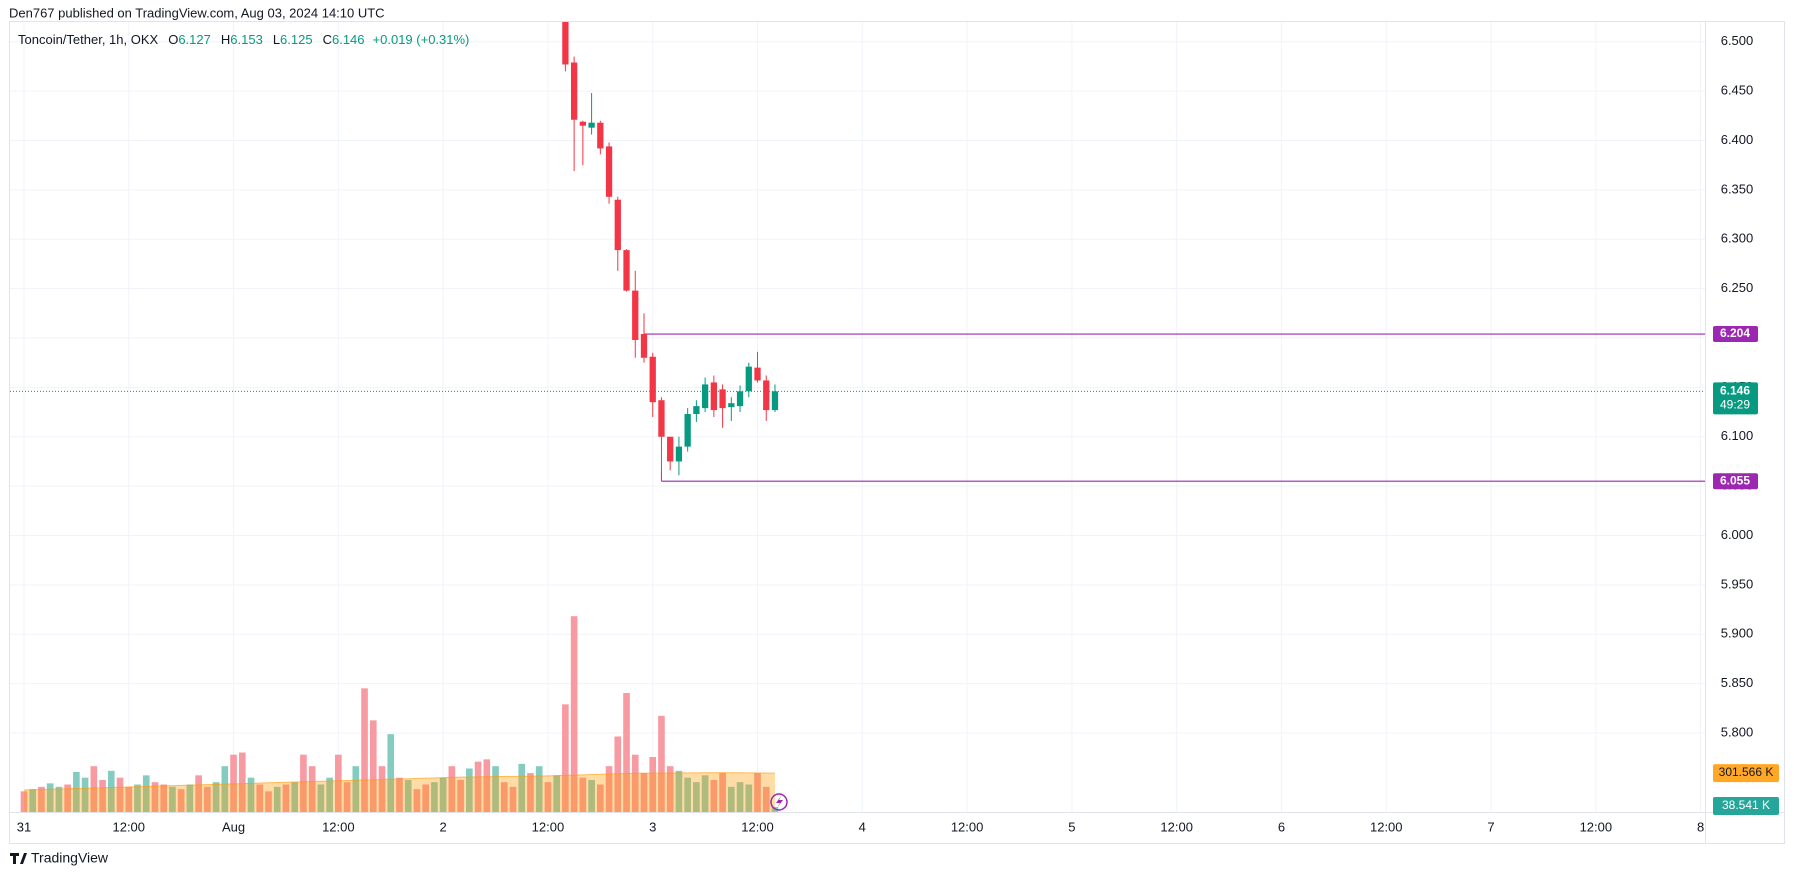 The image size is (1794, 882). I want to click on level-label: 6.055, so click(1735, 480).